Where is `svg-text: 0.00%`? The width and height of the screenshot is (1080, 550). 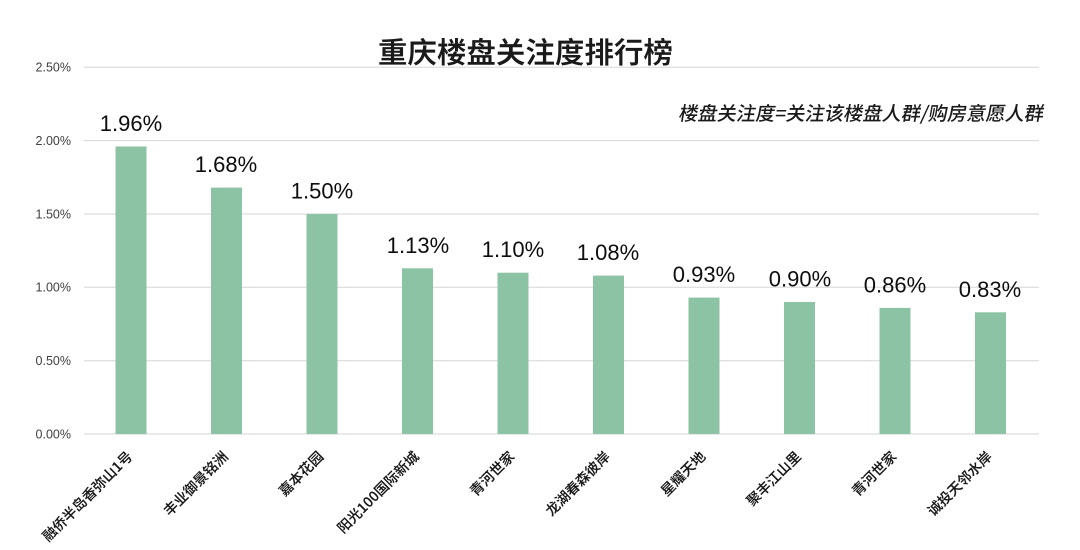 svg-text: 0.00% is located at coordinates (53, 434).